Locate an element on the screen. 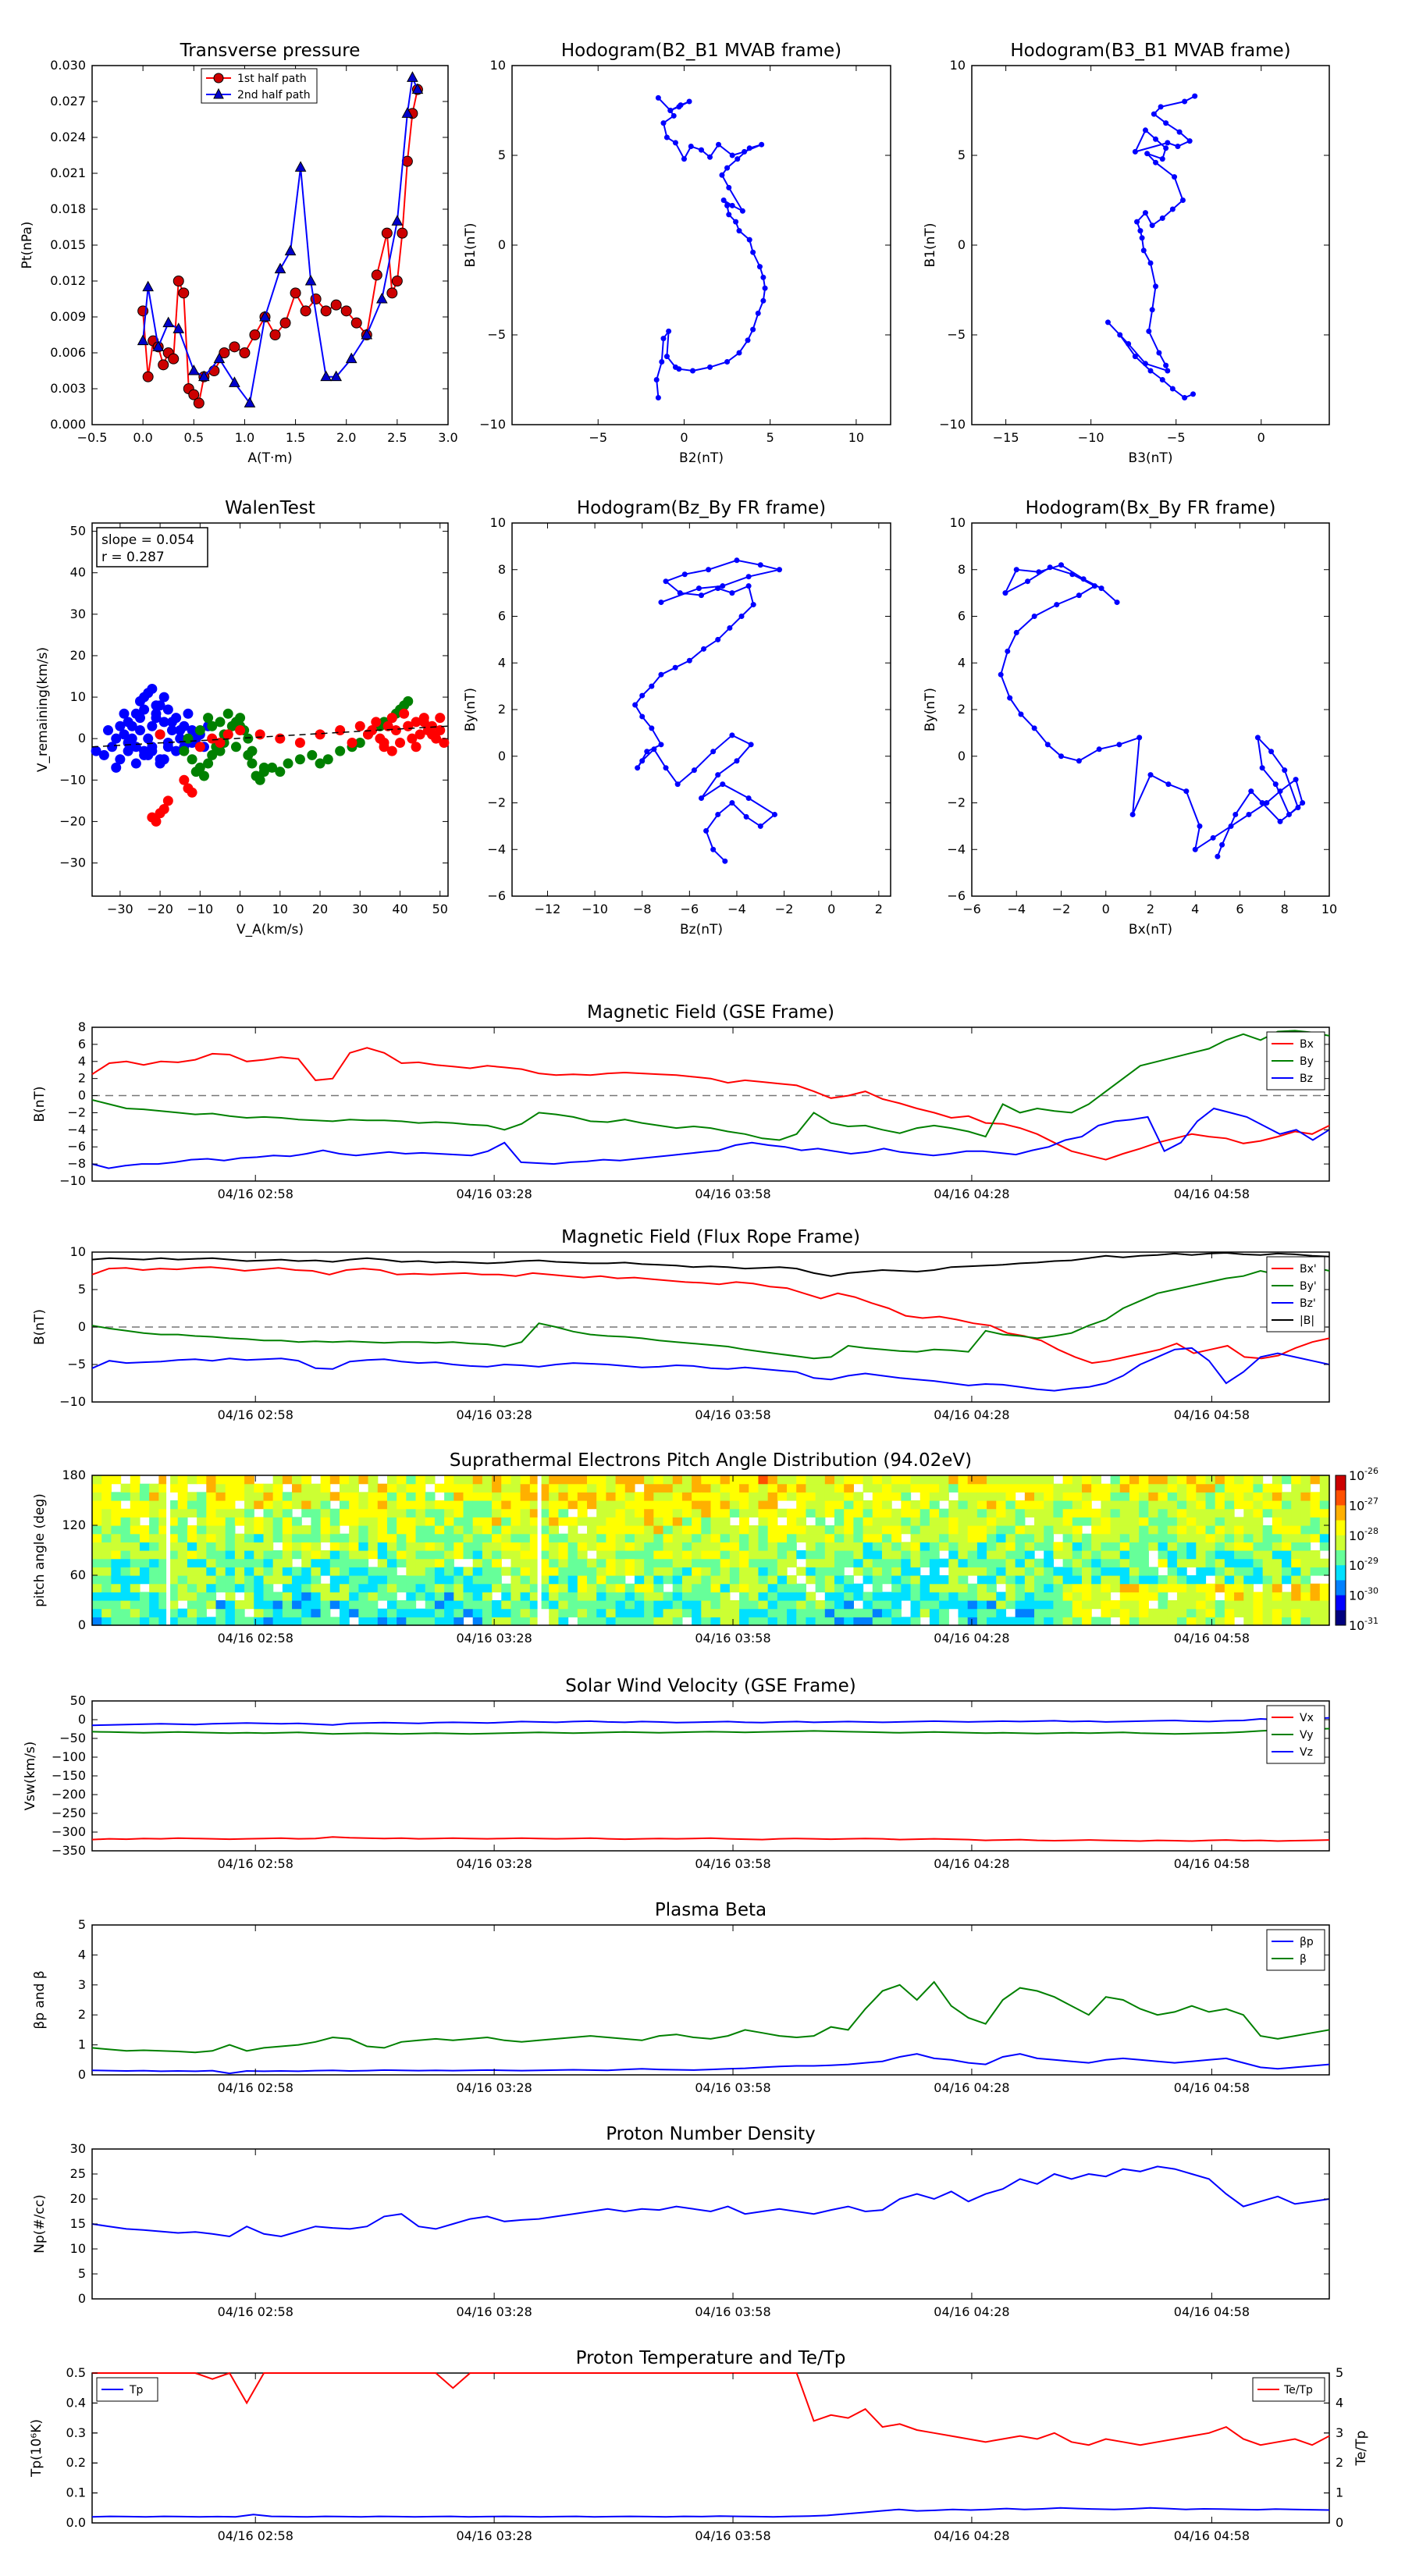 Image resolution: width=1405 pixels, height=2576 pixels. right-y-axis-label: Te/Tp is located at coordinates (1361, 2449).